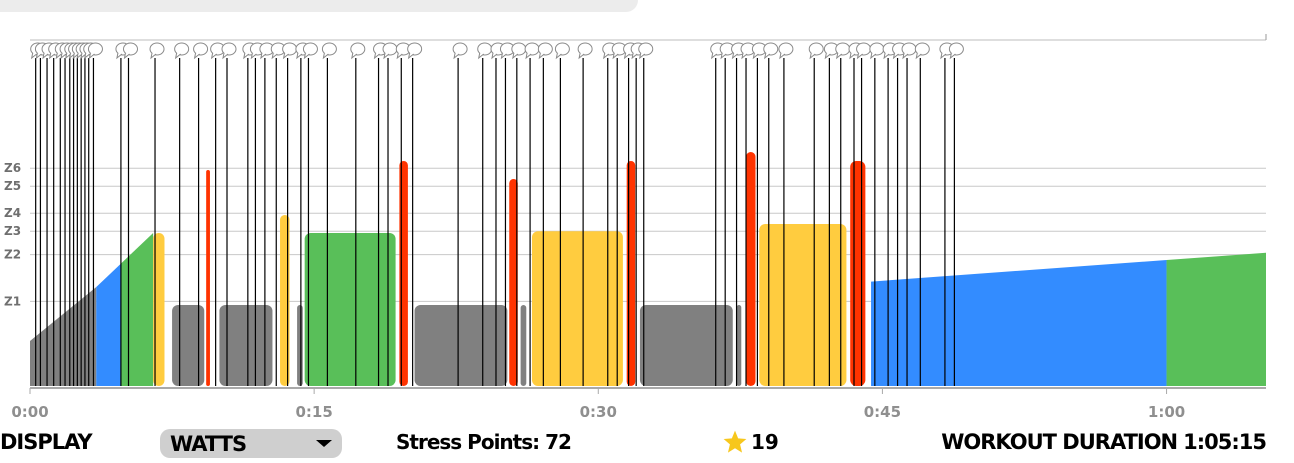  Describe the element at coordinates (12, 301) in the screenshot. I see `zone-label: Z1` at that location.